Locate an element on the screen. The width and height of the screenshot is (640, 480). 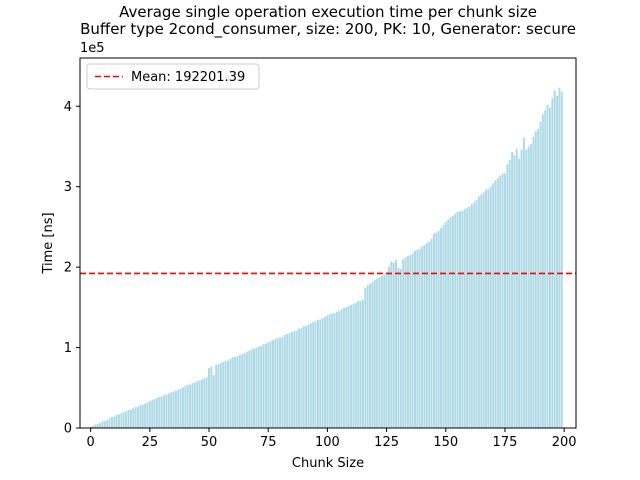
y-tick-label: 2 is located at coordinates (68, 268).